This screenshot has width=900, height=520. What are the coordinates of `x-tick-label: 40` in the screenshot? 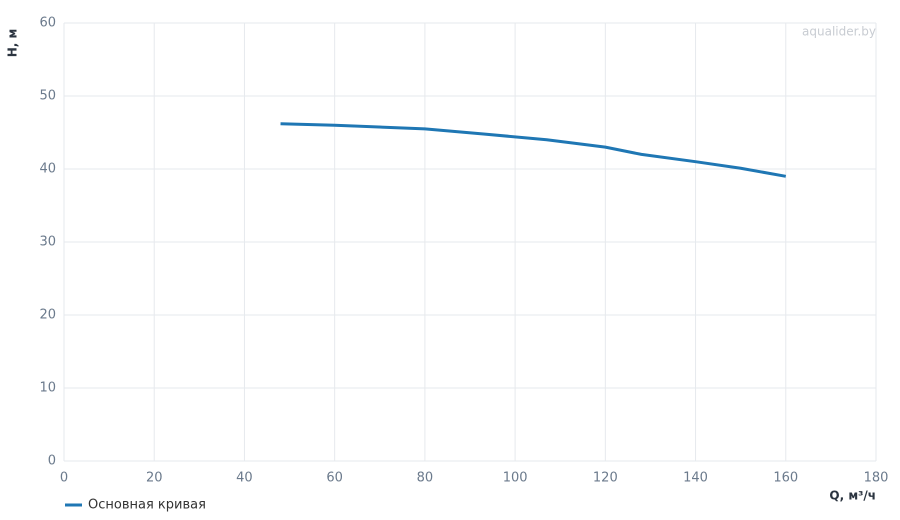 It's located at (244, 478).